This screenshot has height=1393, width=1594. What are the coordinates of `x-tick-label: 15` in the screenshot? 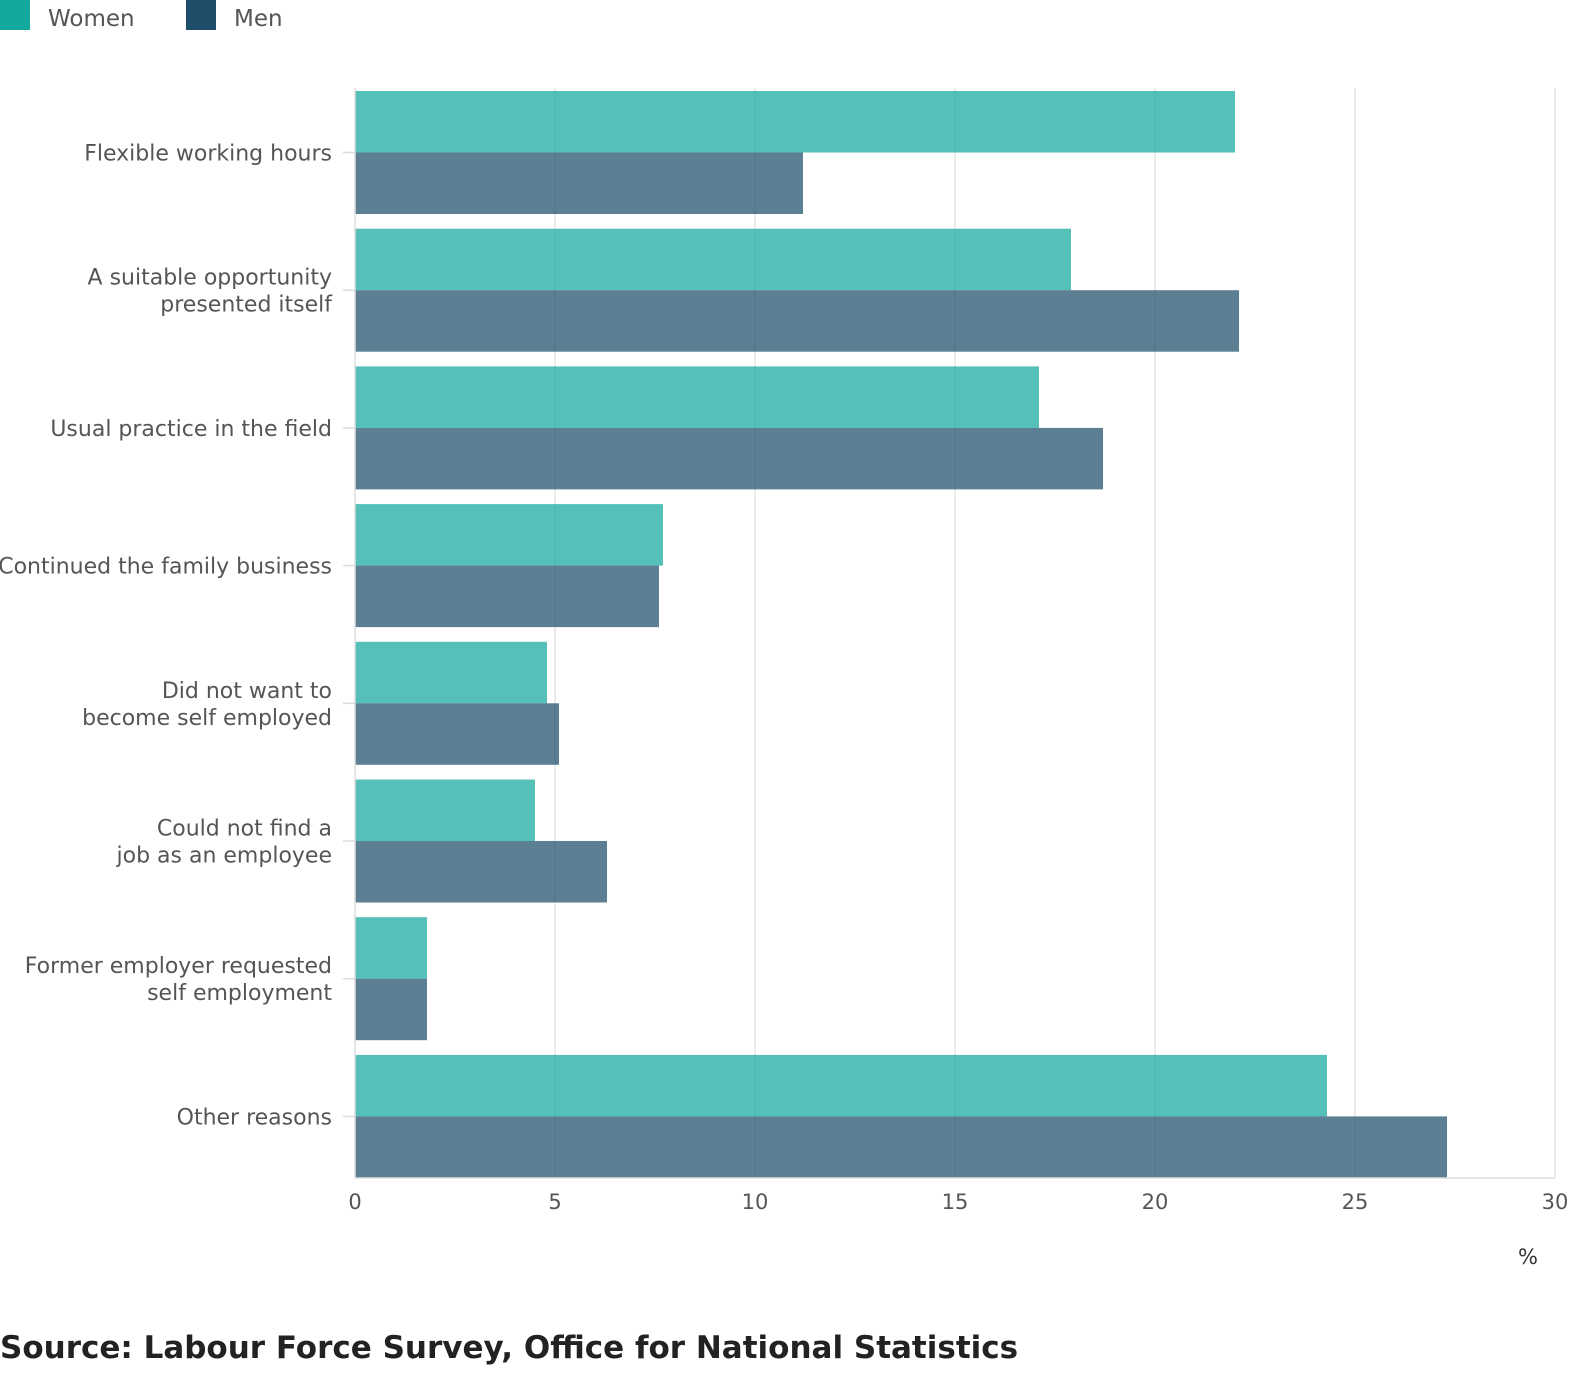 It's located at (955, 1202).